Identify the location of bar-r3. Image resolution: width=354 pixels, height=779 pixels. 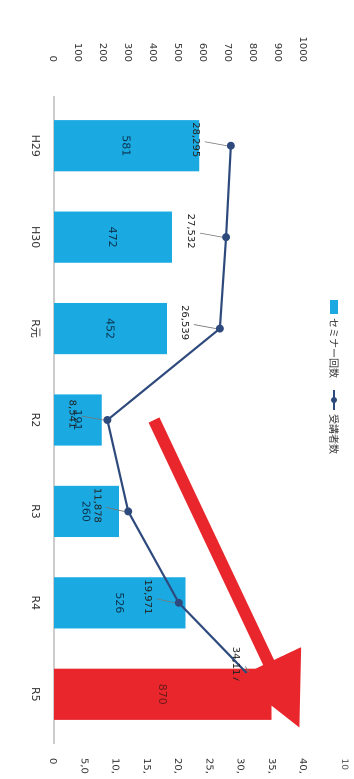
(86, 511).